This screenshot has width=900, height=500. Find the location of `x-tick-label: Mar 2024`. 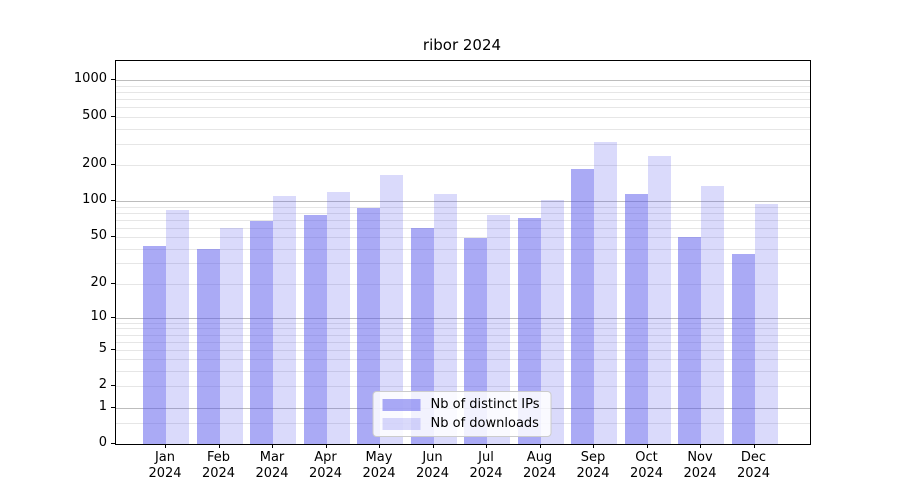

x-tick-label: Mar 2024 is located at coordinates (272, 466).